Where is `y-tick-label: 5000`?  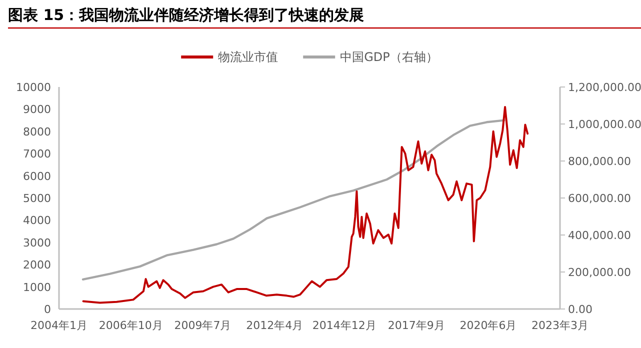 y-tick-label: 5000 is located at coordinates (37, 198).